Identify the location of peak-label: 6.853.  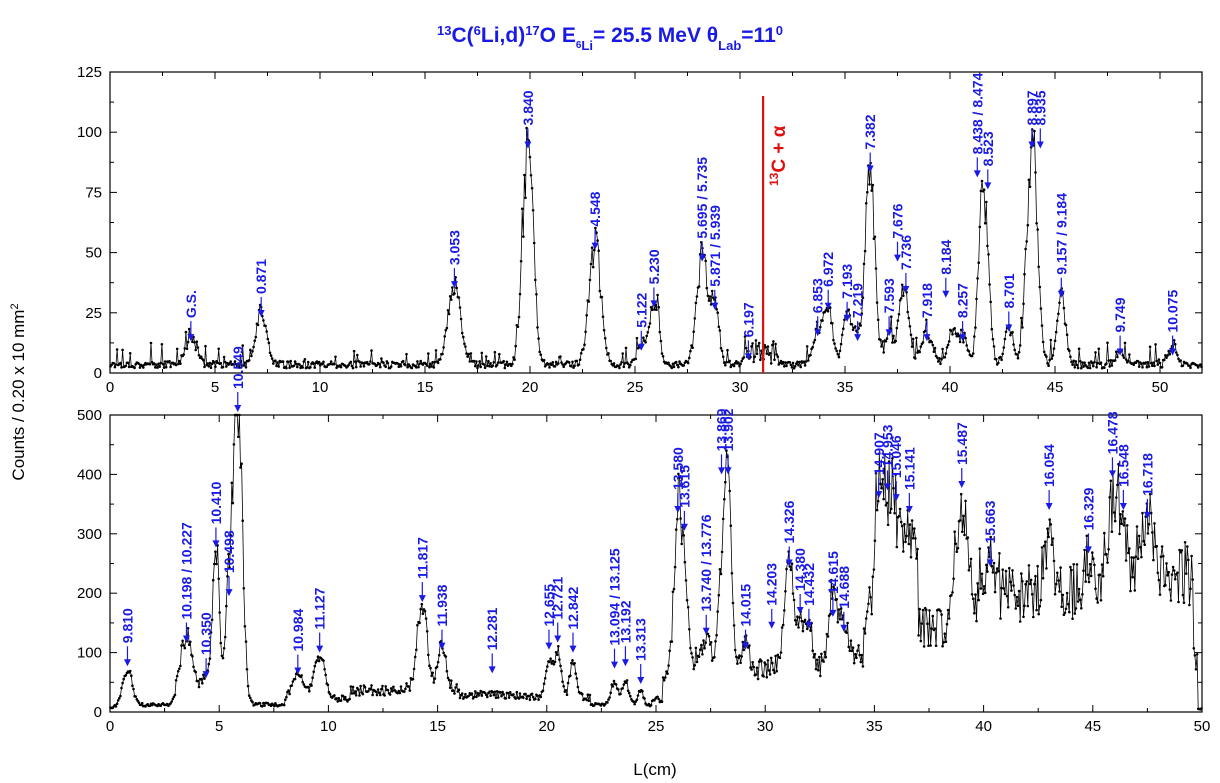
(818, 295).